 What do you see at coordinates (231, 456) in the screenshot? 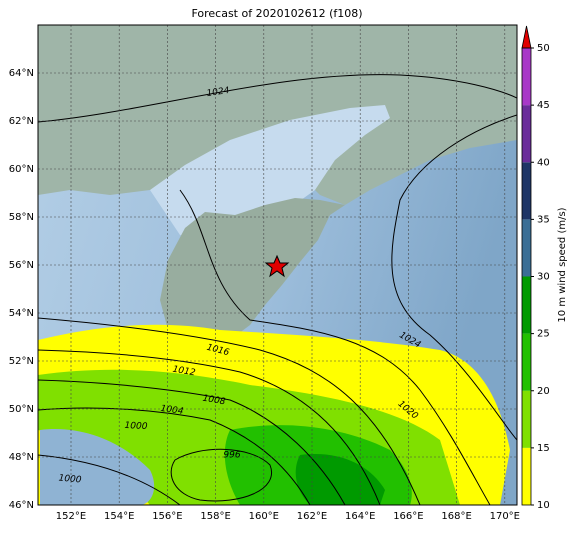
I see `contour-label: 996` at bounding box center [231, 456].